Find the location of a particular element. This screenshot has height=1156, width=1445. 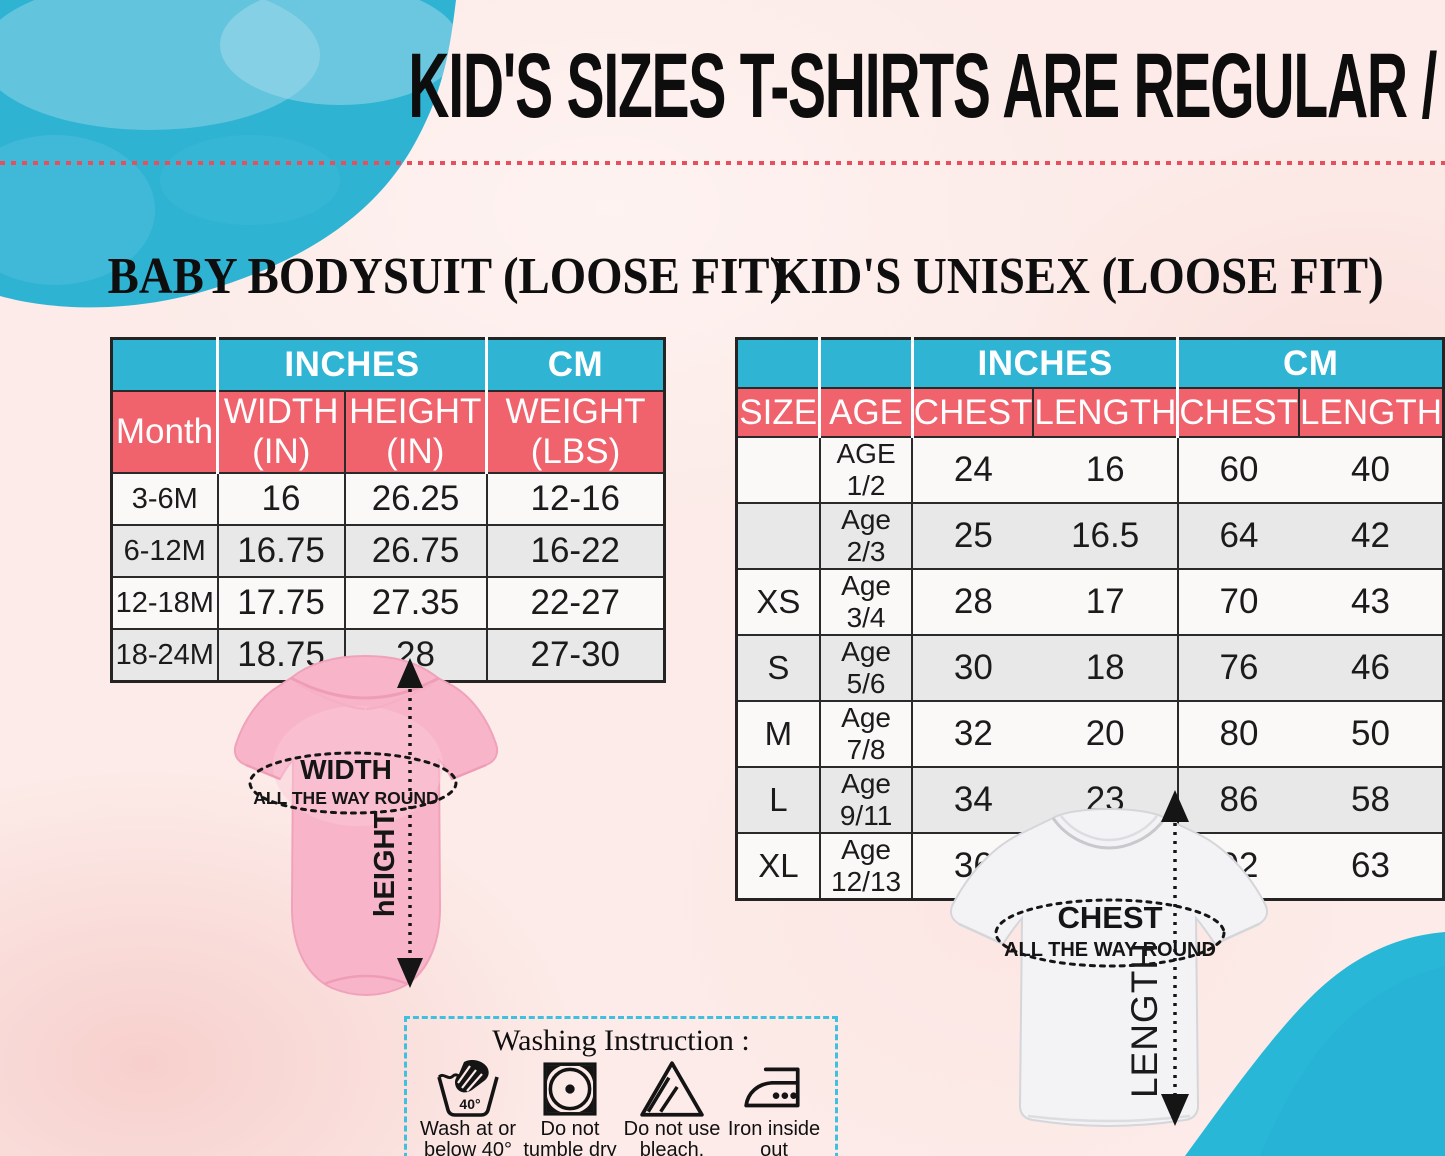

kids-section-heading: KID'S UNISEX (LOOSE FIT) is located at coordinates (1078, 276).